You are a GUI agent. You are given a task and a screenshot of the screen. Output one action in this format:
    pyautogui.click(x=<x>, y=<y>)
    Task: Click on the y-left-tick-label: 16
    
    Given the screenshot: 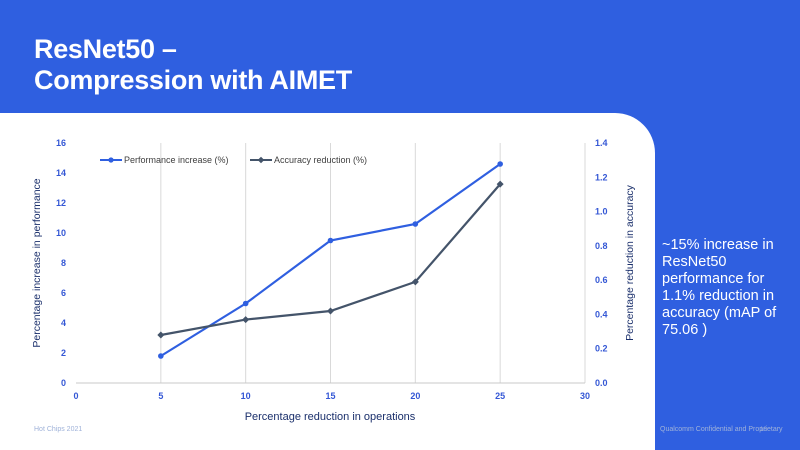 What is the action you would take?
    pyautogui.click(x=61, y=143)
    